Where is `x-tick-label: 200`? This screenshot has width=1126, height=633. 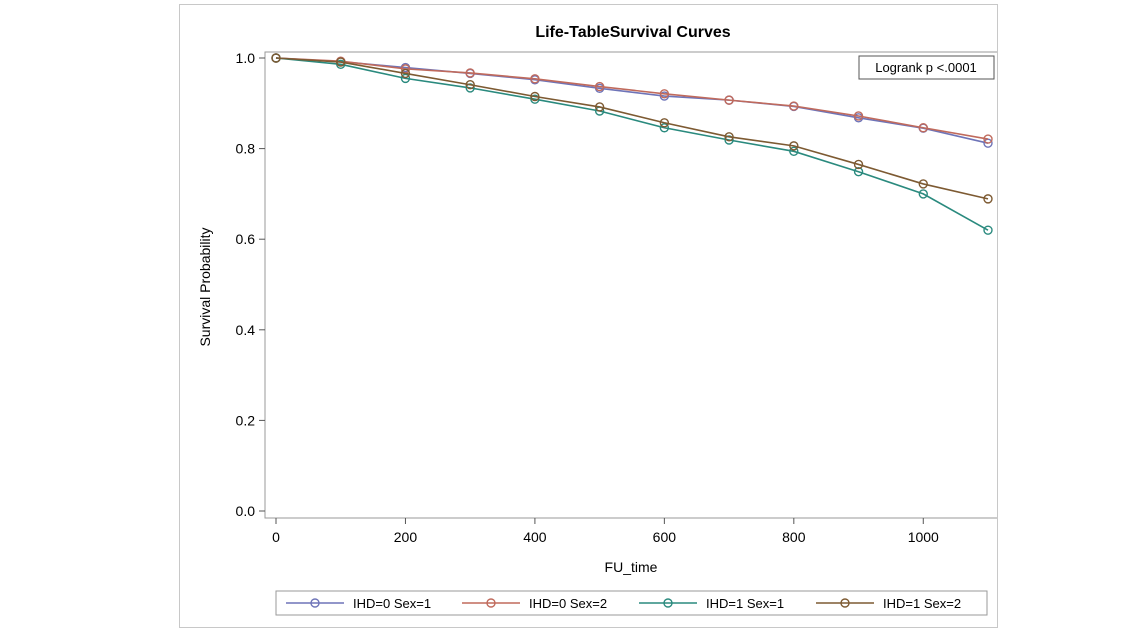
x-tick-label: 200 is located at coordinates (406, 537).